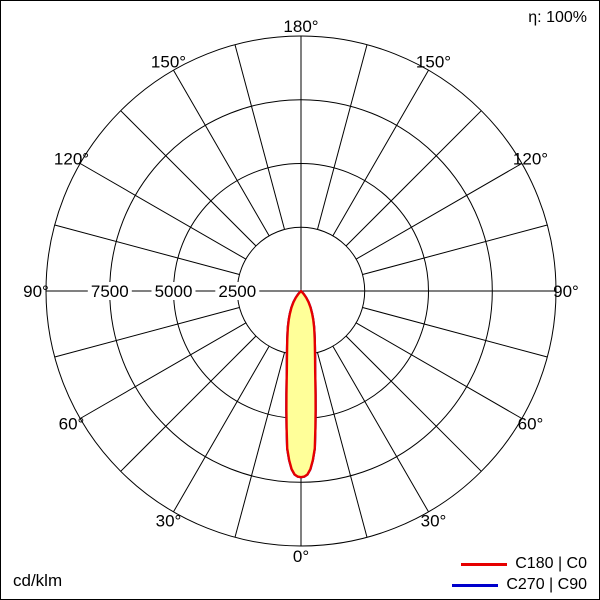 This screenshot has width=600, height=600. I want to click on ring-value-label: 7500, so click(110, 291).